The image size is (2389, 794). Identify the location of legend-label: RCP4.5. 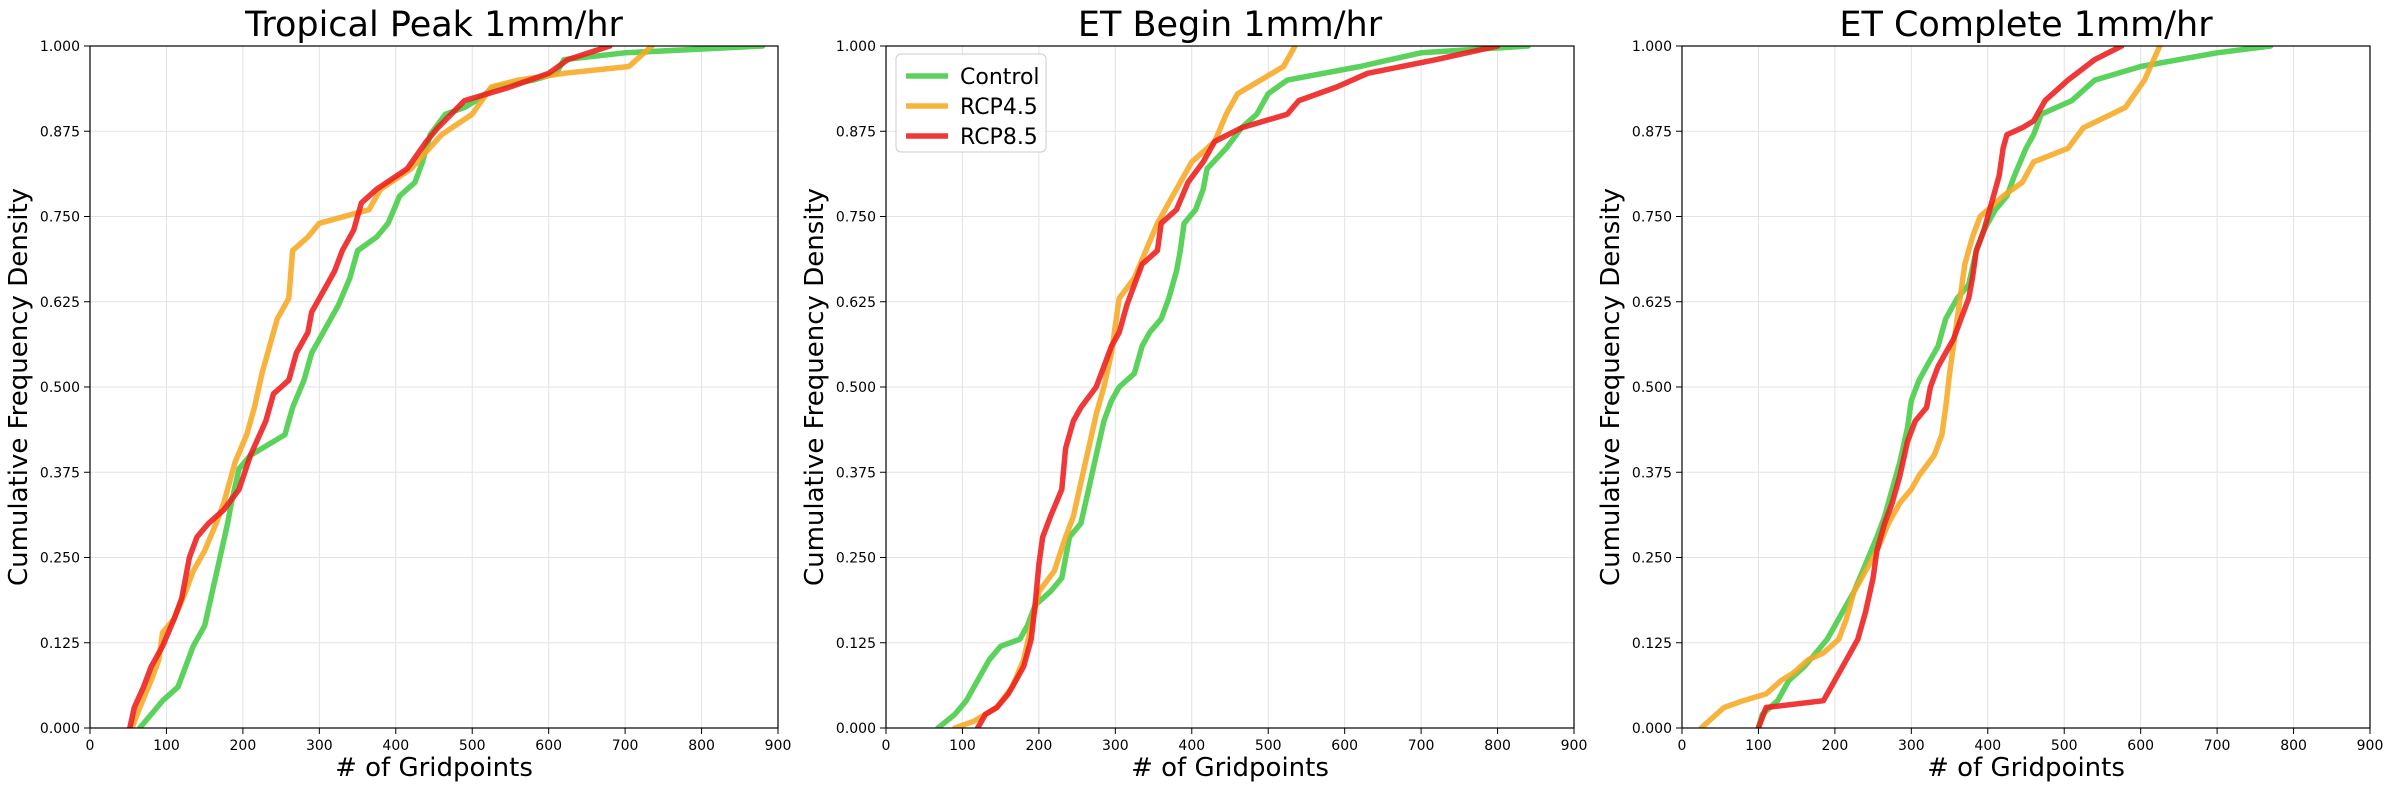
(999, 107).